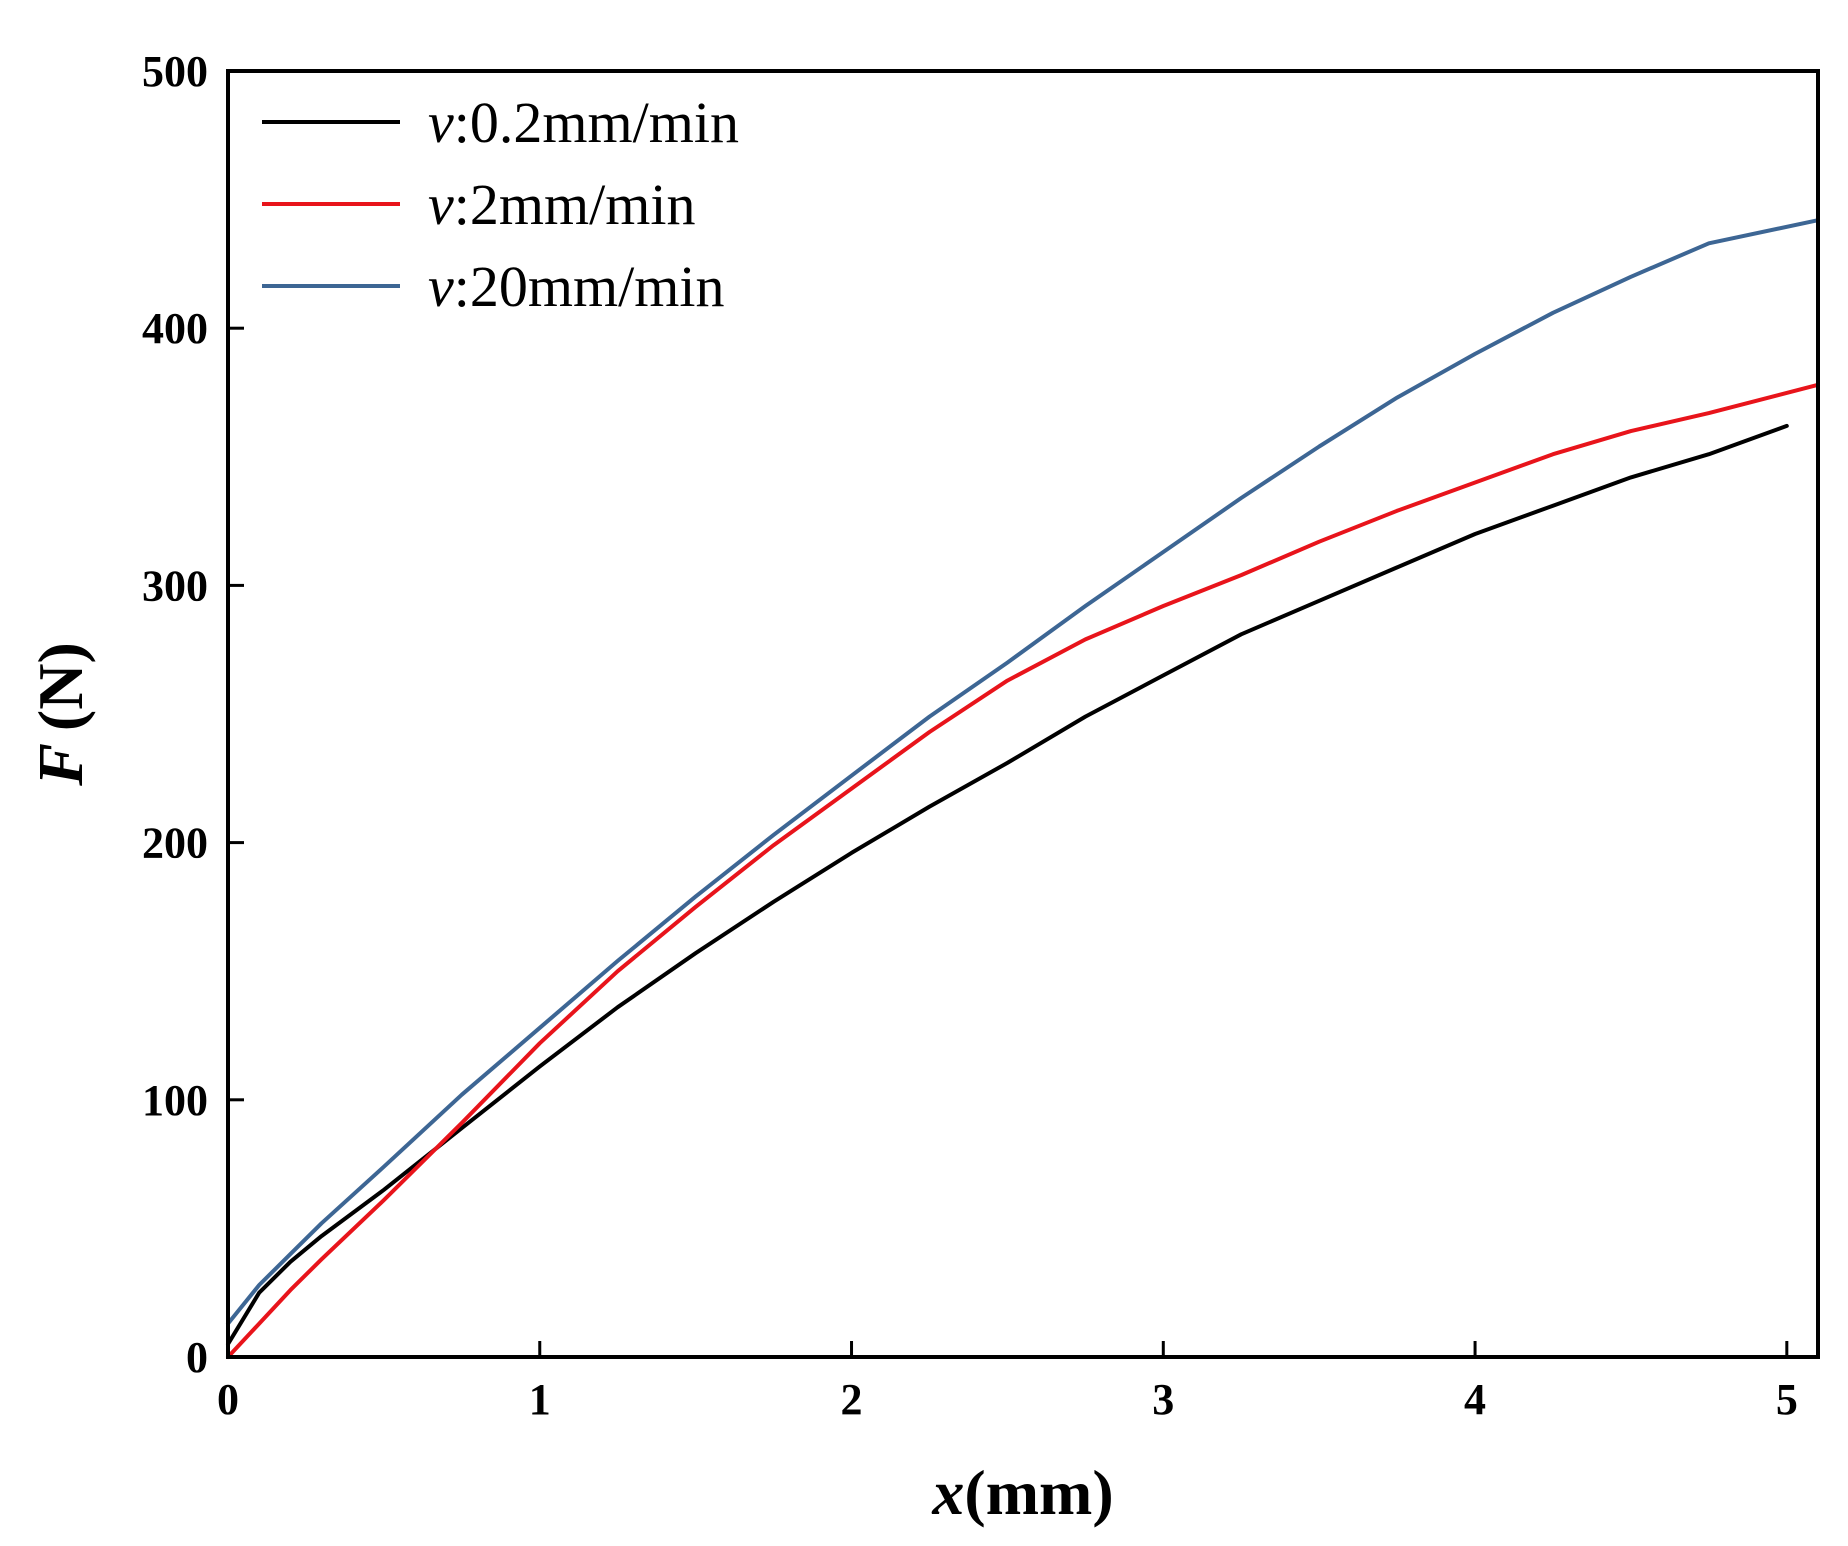 This screenshot has width=1848, height=1546. What do you see at coordinates (1787, 1399) in the screenshot?
I see `x-tick-label: 5` at bounding box center [1787, 1399].